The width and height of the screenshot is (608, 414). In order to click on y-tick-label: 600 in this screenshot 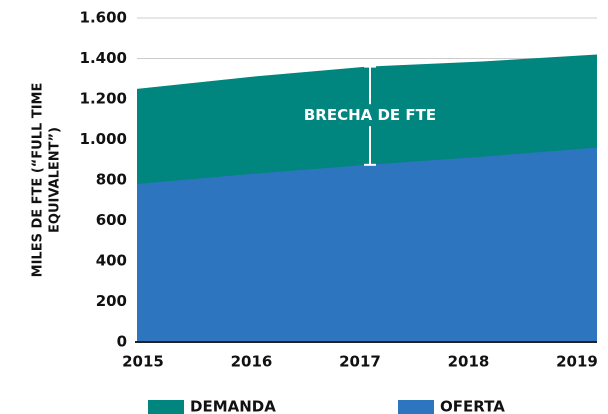, I will do `click(111, 220)`.